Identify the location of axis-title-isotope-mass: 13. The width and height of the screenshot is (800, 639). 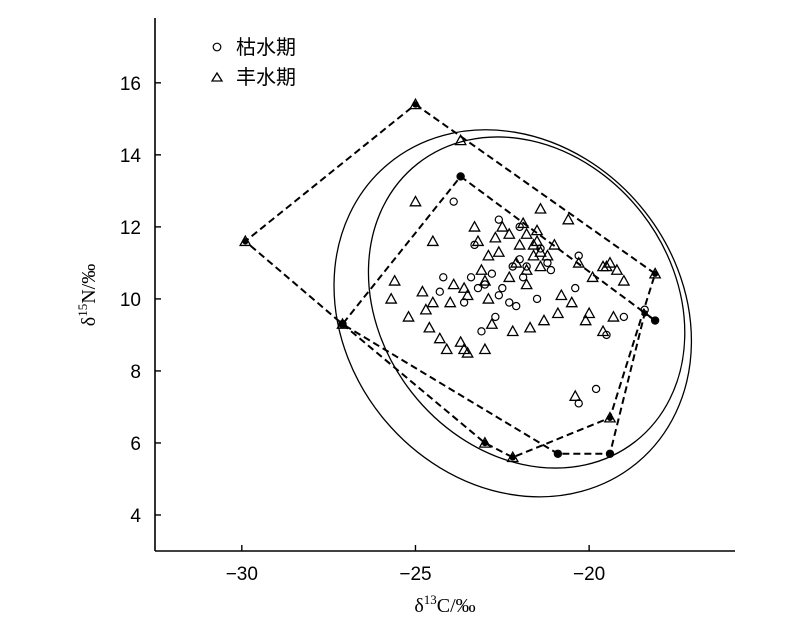
(430, 599).